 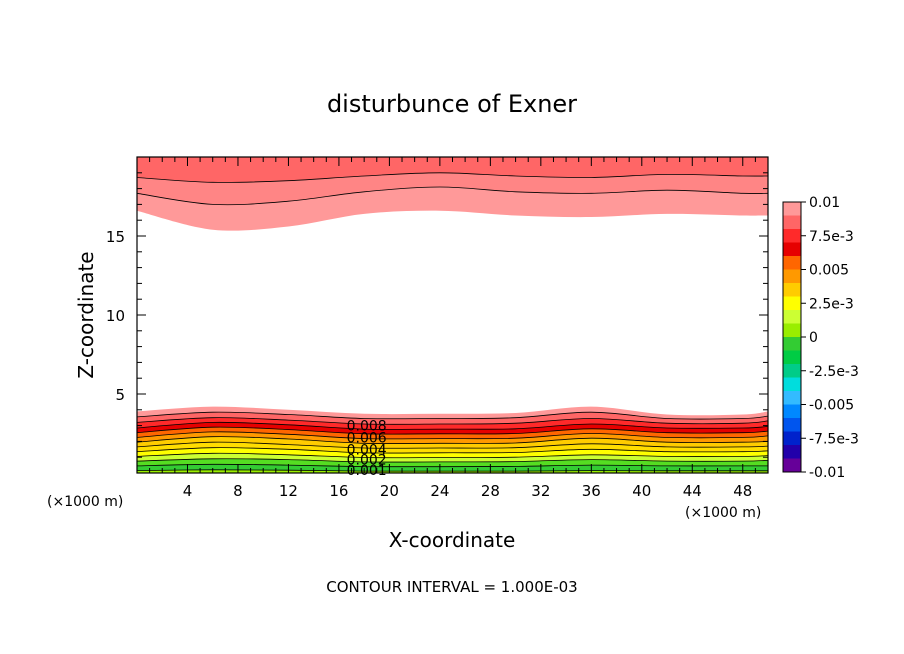 What do you see at coordinates (824, 203) in the screenshot?
I see `colorbar-tick-label: 0.01` at bounding box center [824, 203].